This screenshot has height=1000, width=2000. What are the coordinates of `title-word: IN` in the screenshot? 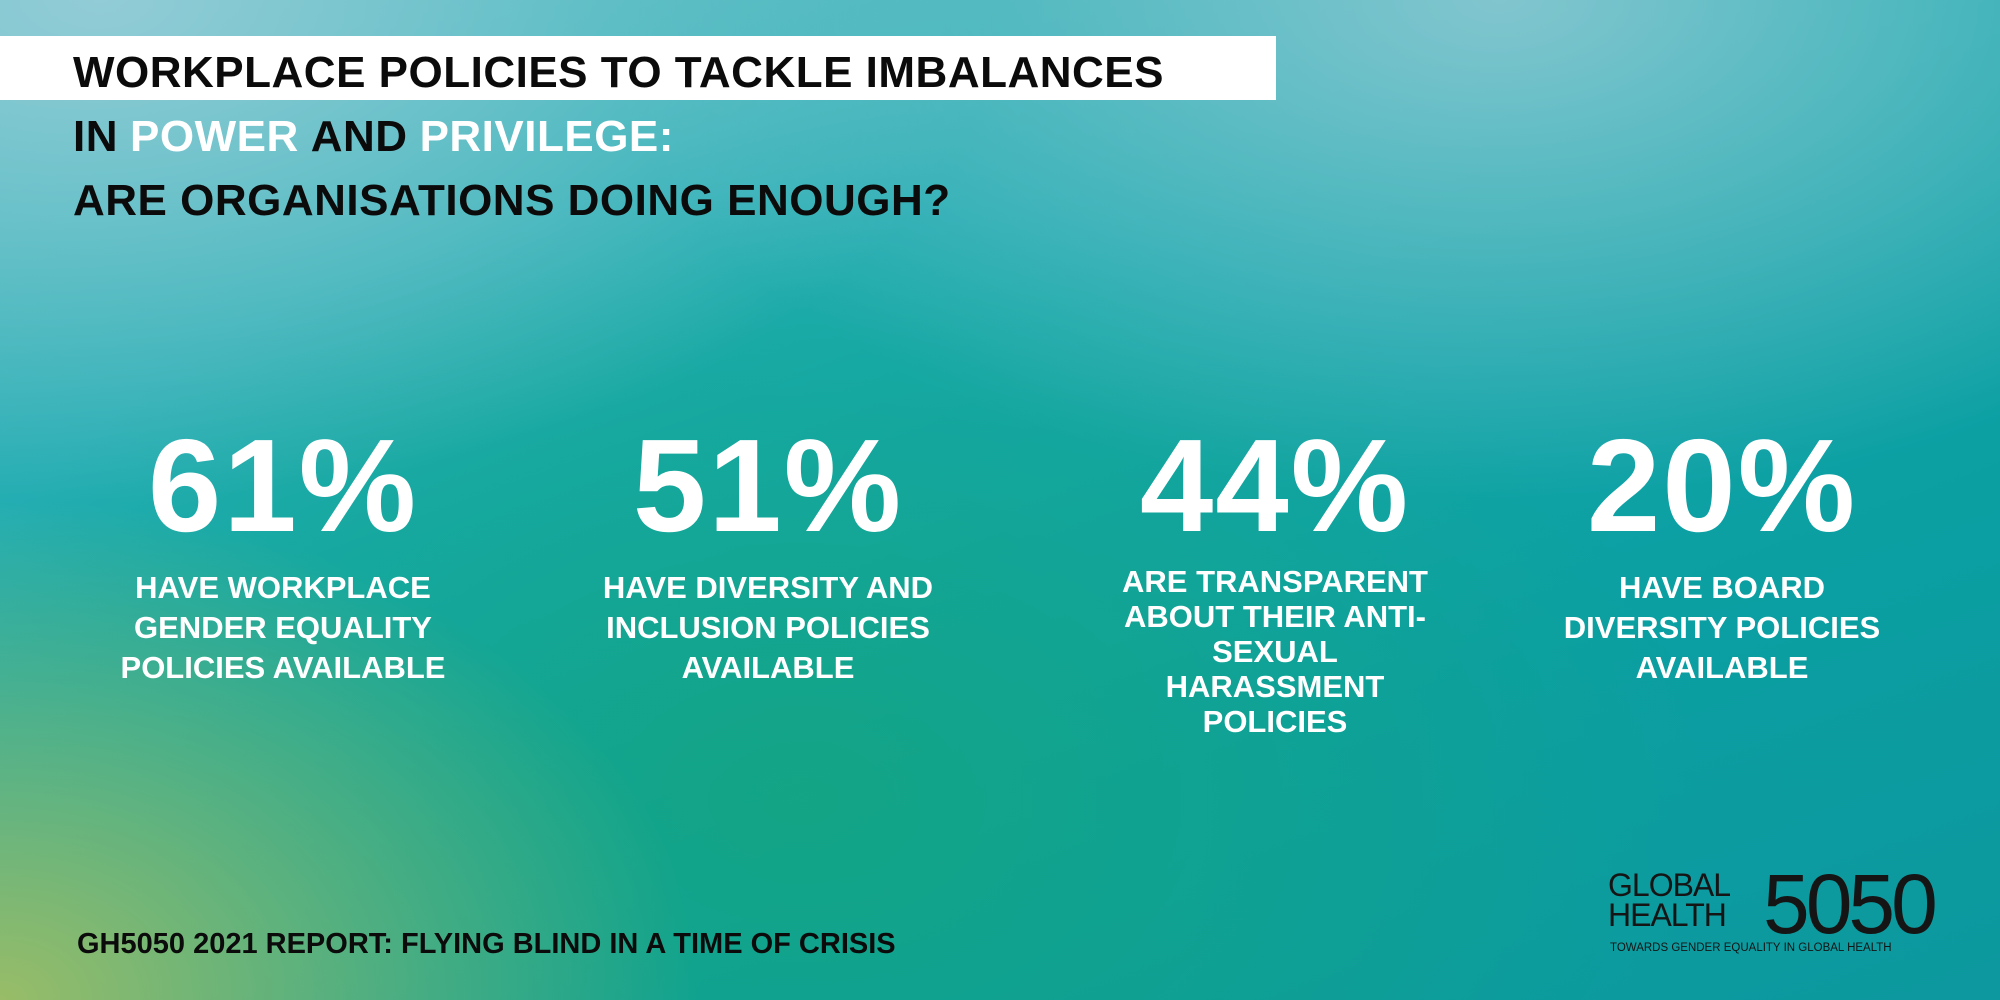 It's located at (95, 136).